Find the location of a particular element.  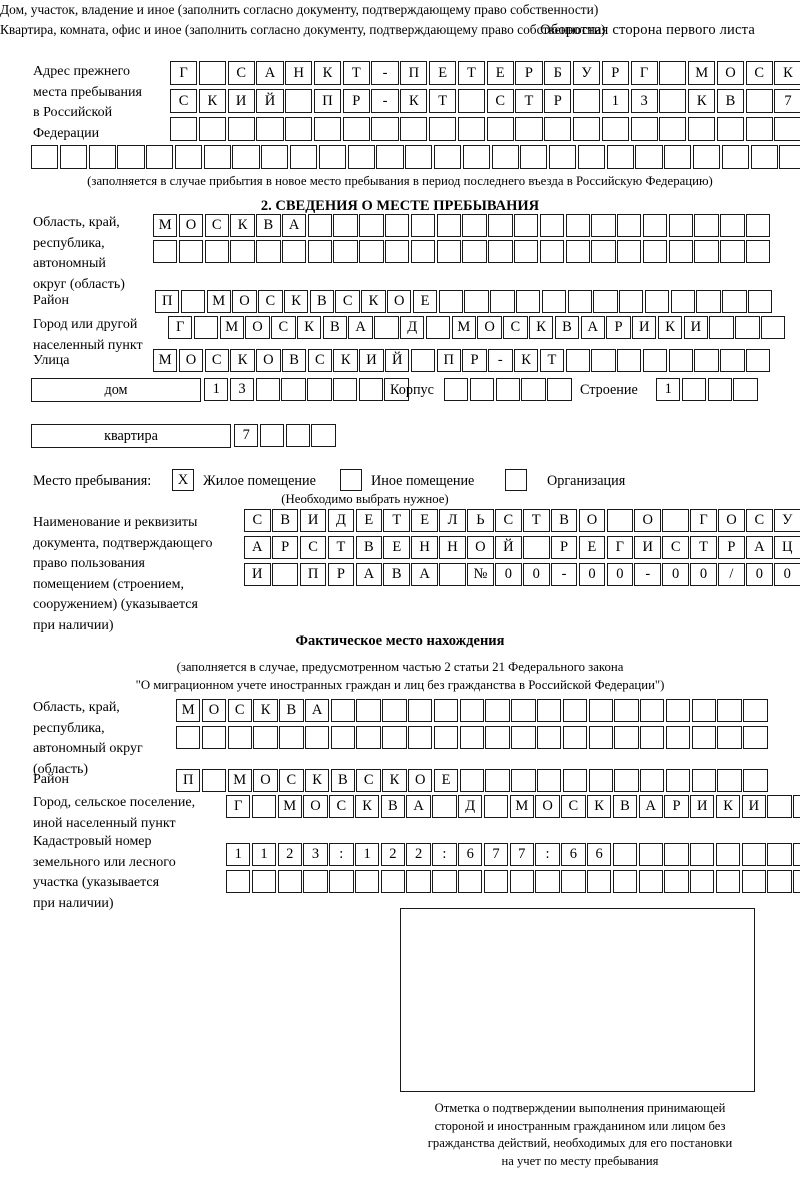

char-cell: Д is located at coordinates (470, 806).